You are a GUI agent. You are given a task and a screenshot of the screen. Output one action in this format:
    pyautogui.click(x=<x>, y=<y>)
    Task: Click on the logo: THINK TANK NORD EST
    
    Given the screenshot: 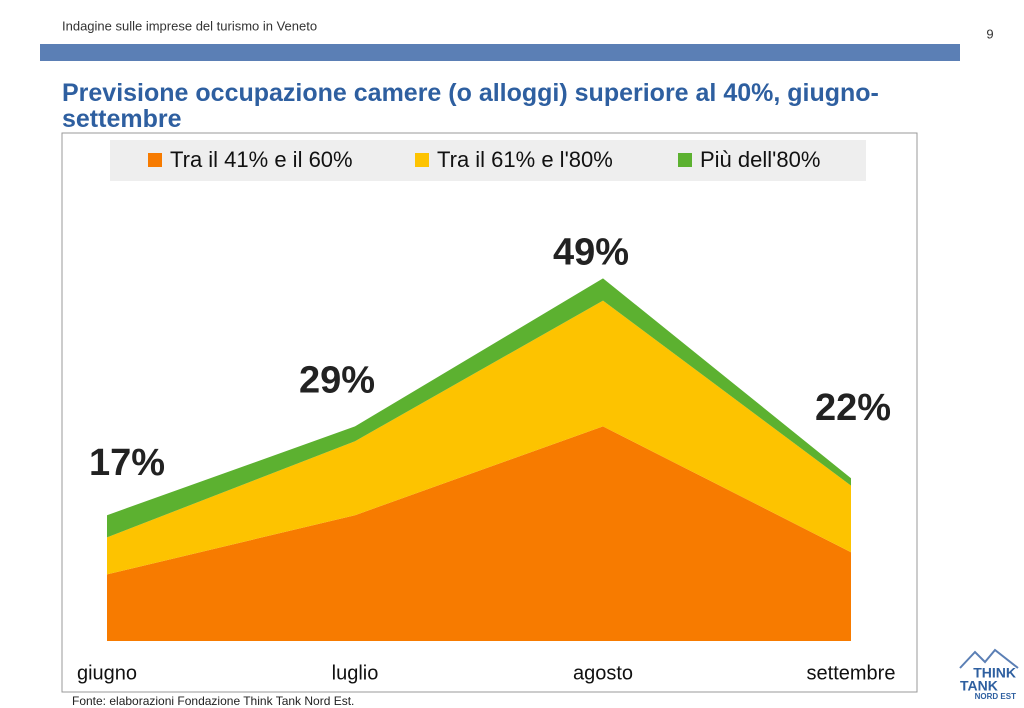 What is the action you would take?
    pyautogui.click(x=989, y=674)
    